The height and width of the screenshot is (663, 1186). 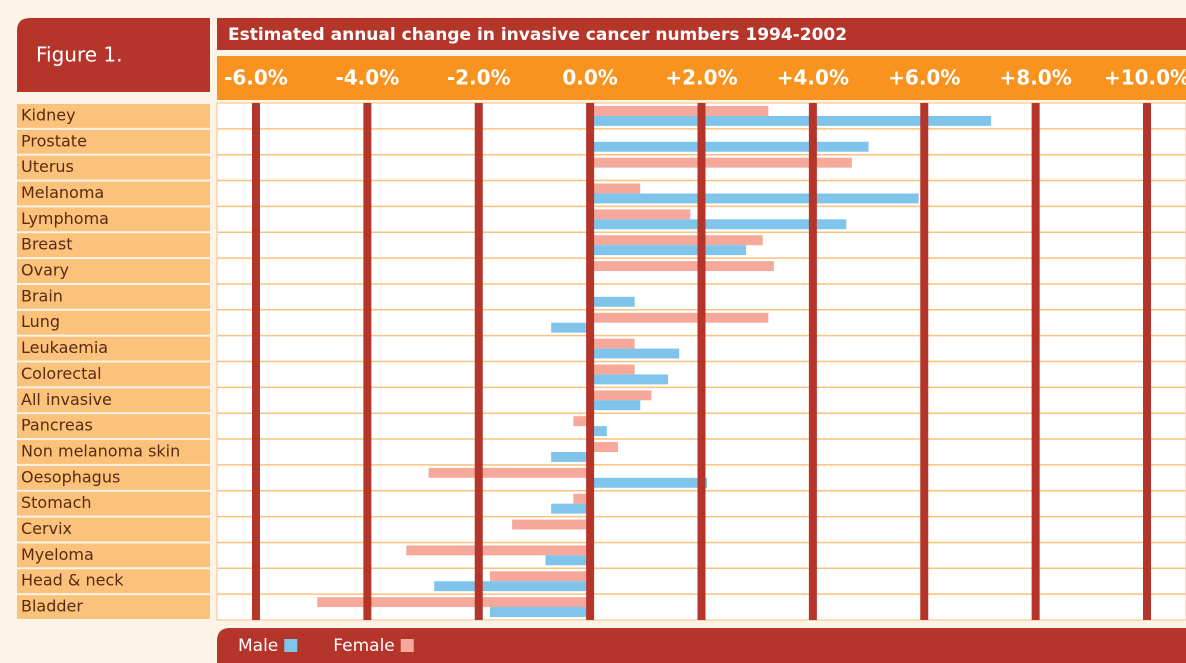 I want to click on category-label: Prostate, so click(x=54, y=140).